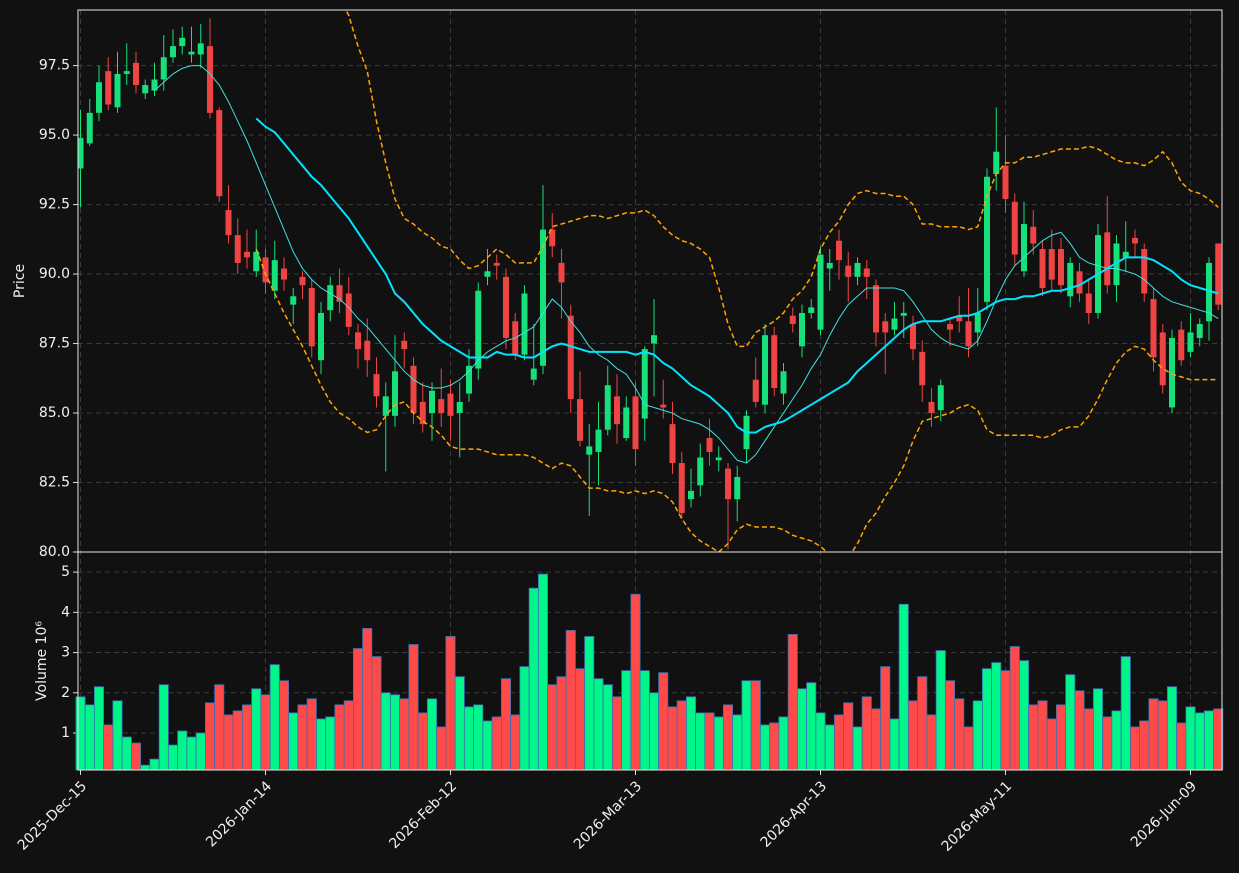  I want to click on y-tick-label: 95.0, so click(54, 135).